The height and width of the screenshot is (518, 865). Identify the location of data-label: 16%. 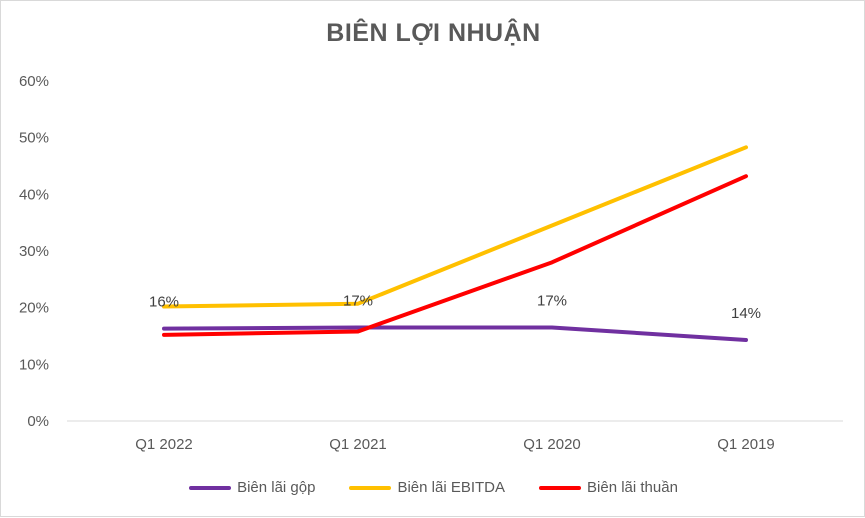
(164, 302).